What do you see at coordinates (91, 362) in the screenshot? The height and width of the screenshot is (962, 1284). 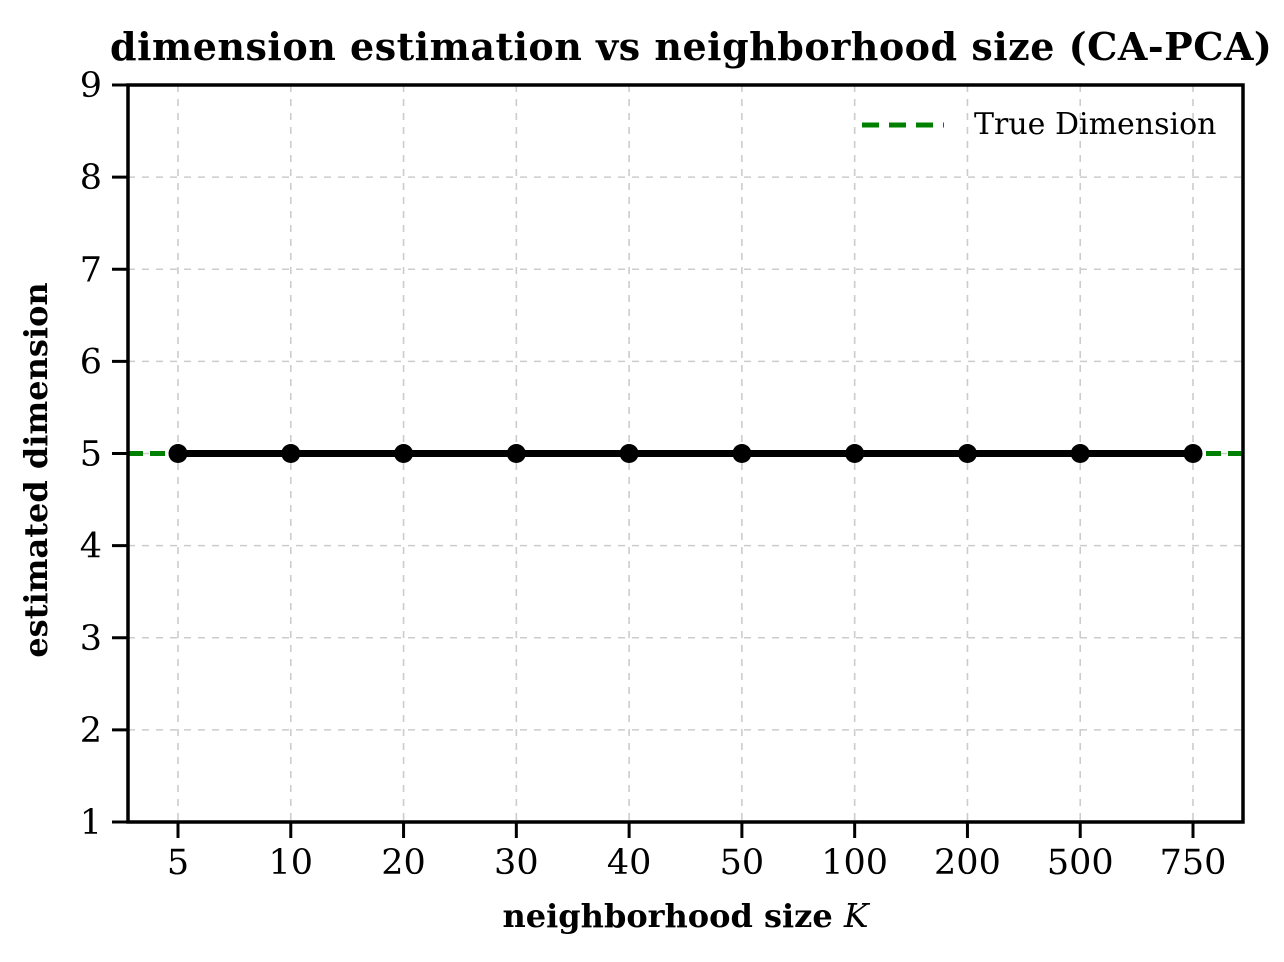 I see `y-tick-label: 6` at bounding box center [91, 362].